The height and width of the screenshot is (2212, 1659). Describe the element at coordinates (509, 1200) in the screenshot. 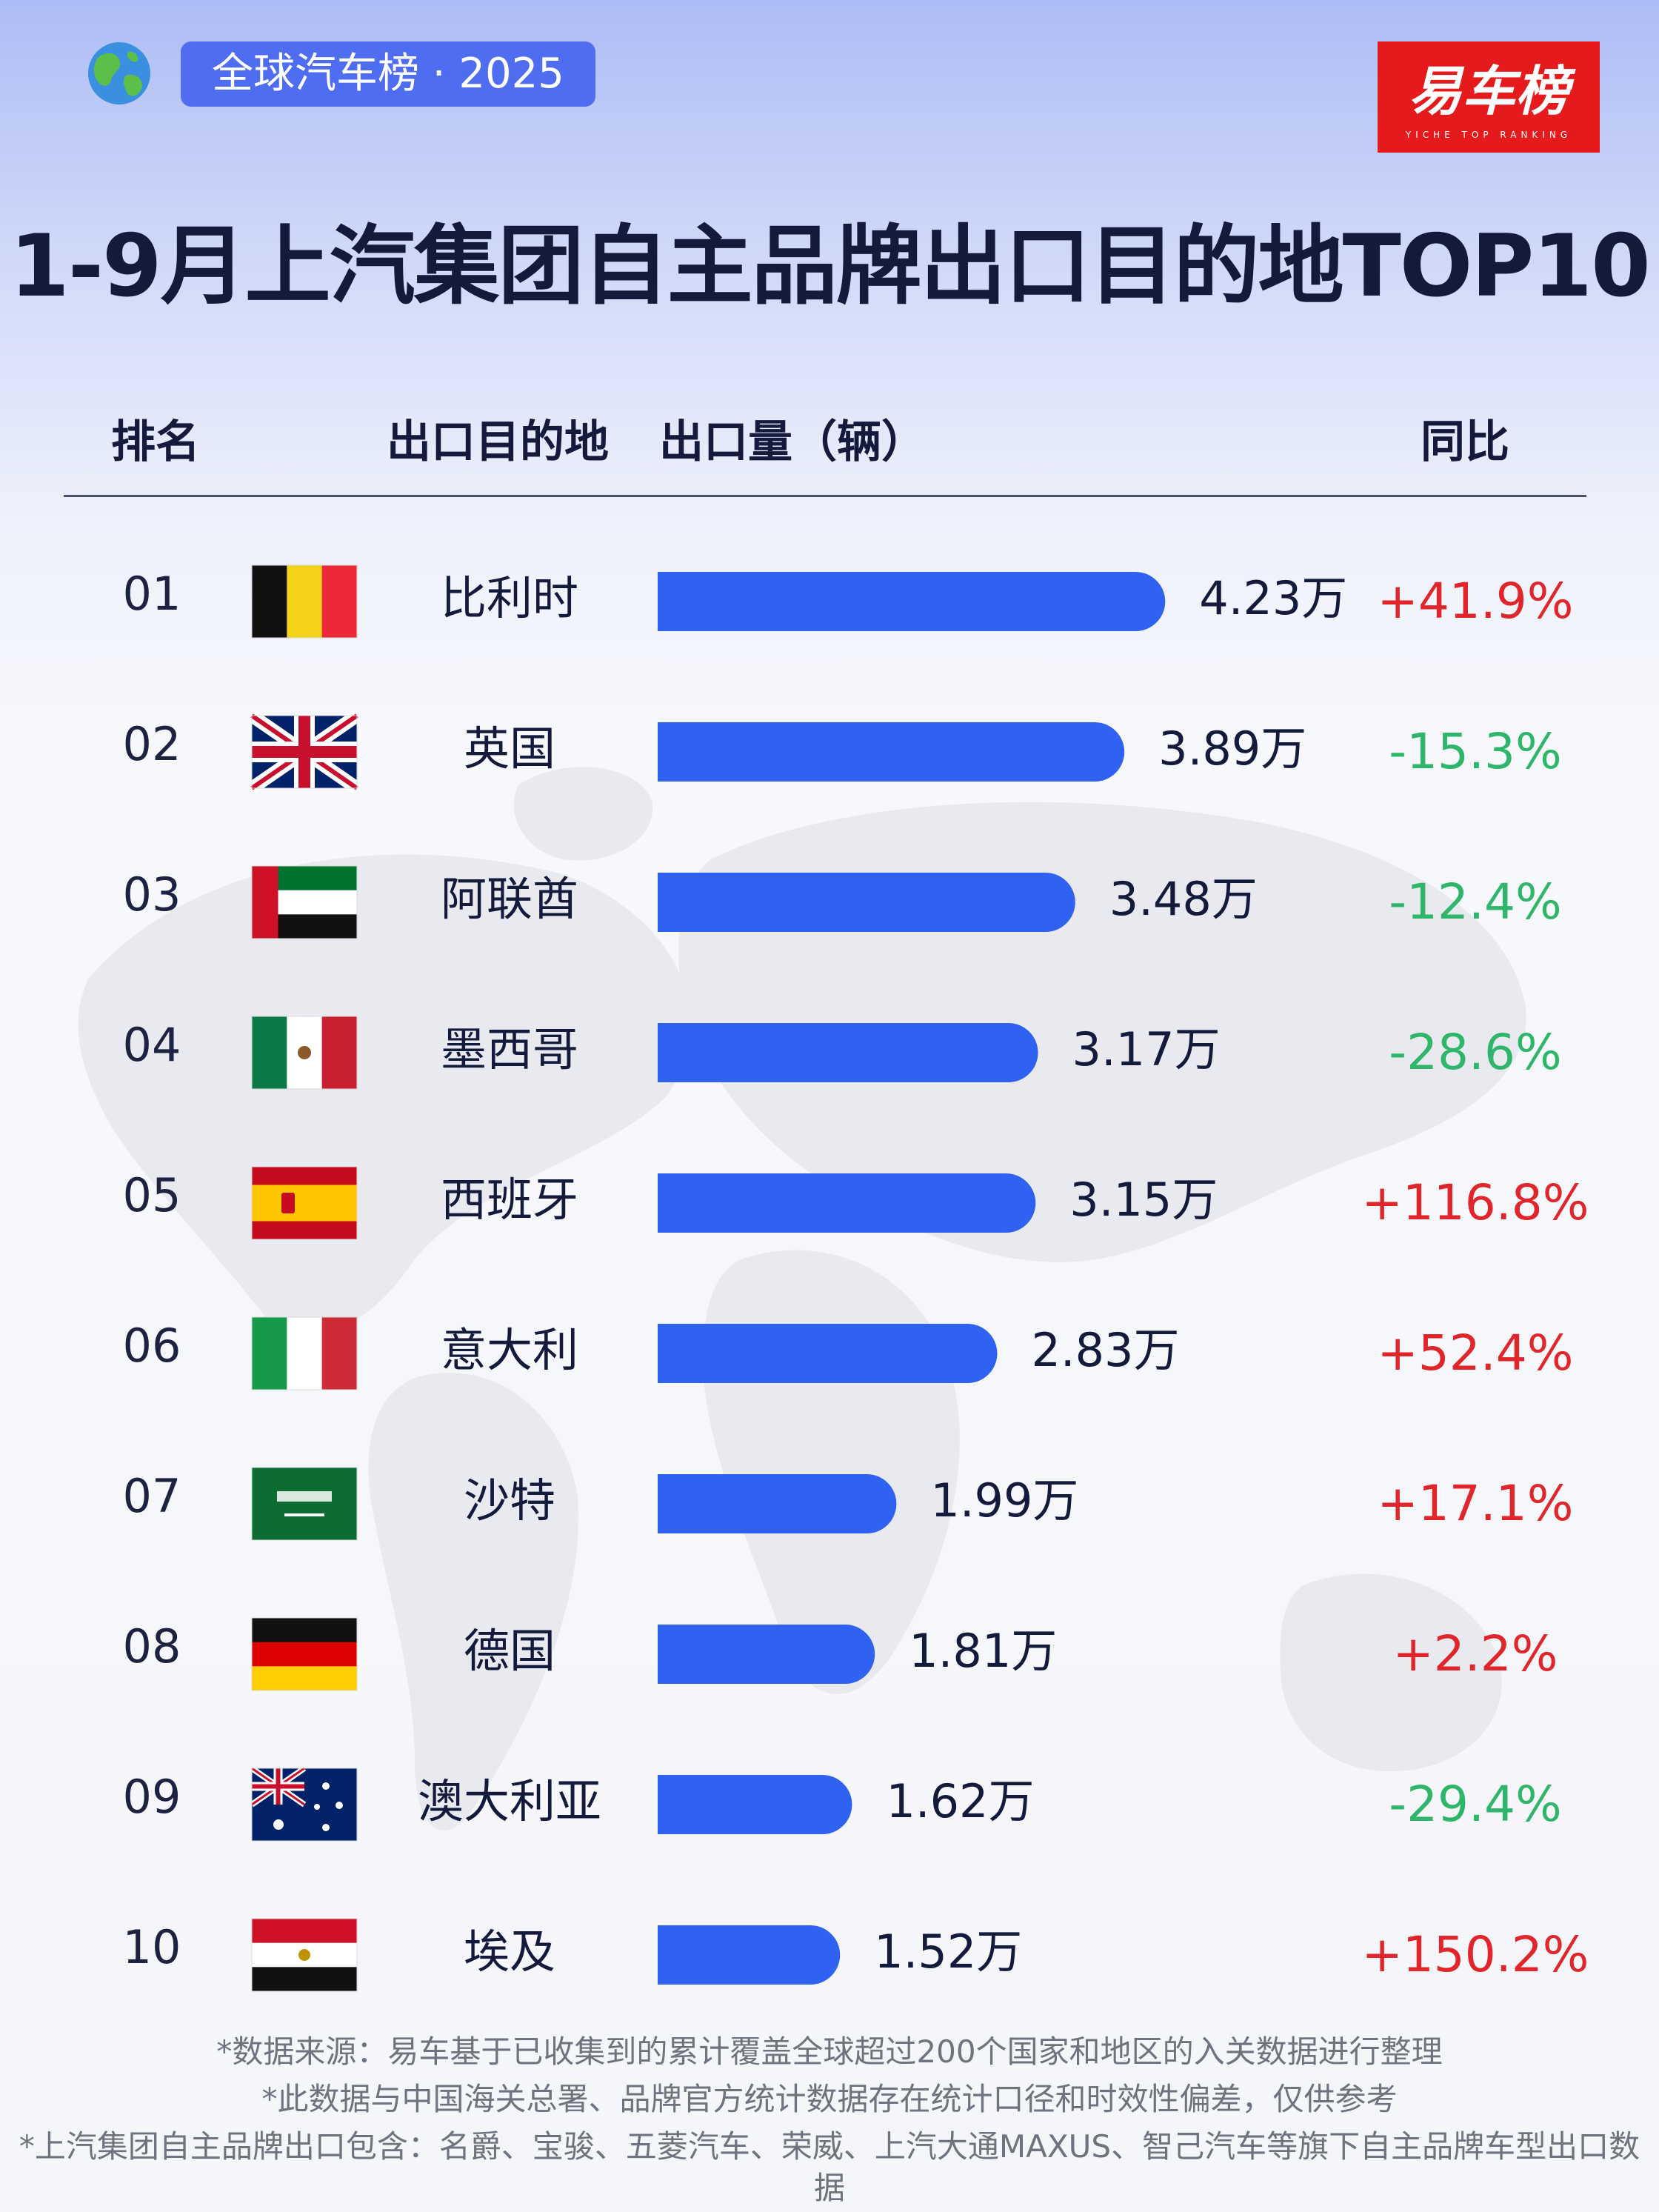

I see `country-label: 西班牙` at that location.